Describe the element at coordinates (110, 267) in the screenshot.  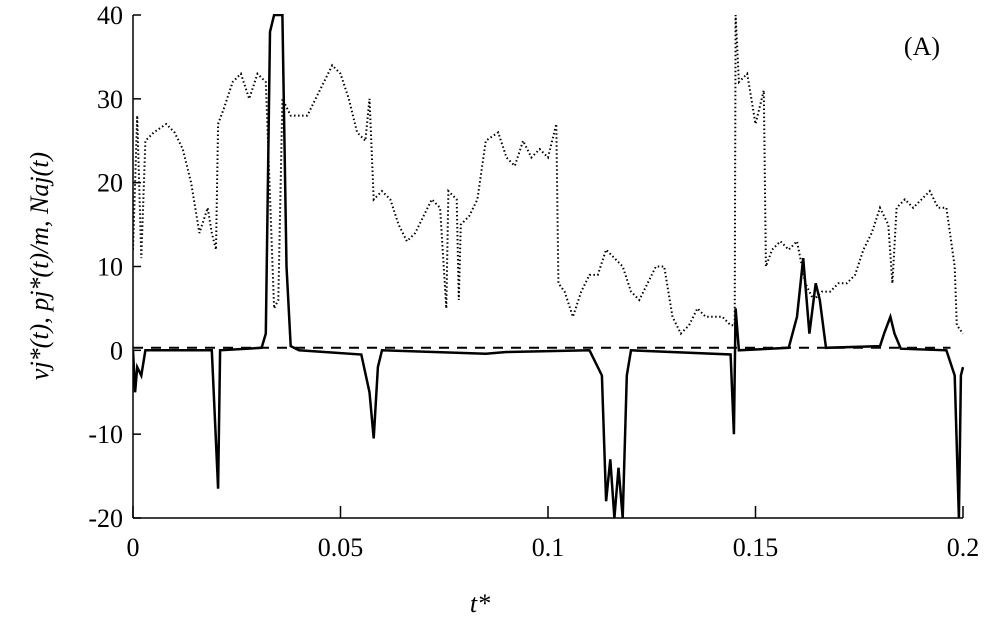
I see `y-tick-label: 10` at that location.